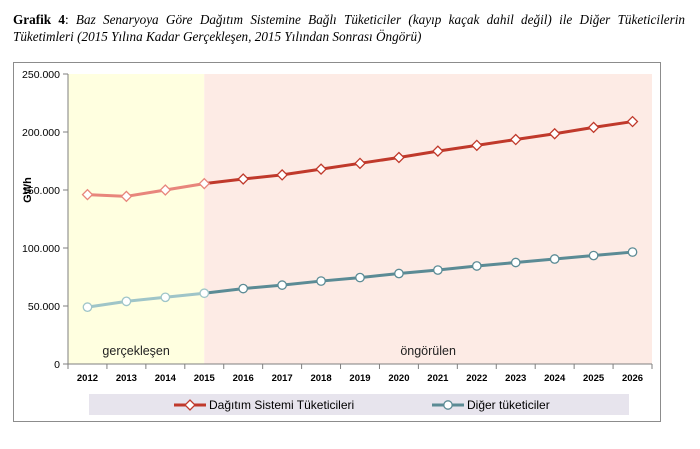 The height and width of the screenshot is (449, 700). Describe the element at coordinates (281, 405) in the screenshot. I see `legend-label-0: Dağıtım Sistemi Tüketicileri` at that location.